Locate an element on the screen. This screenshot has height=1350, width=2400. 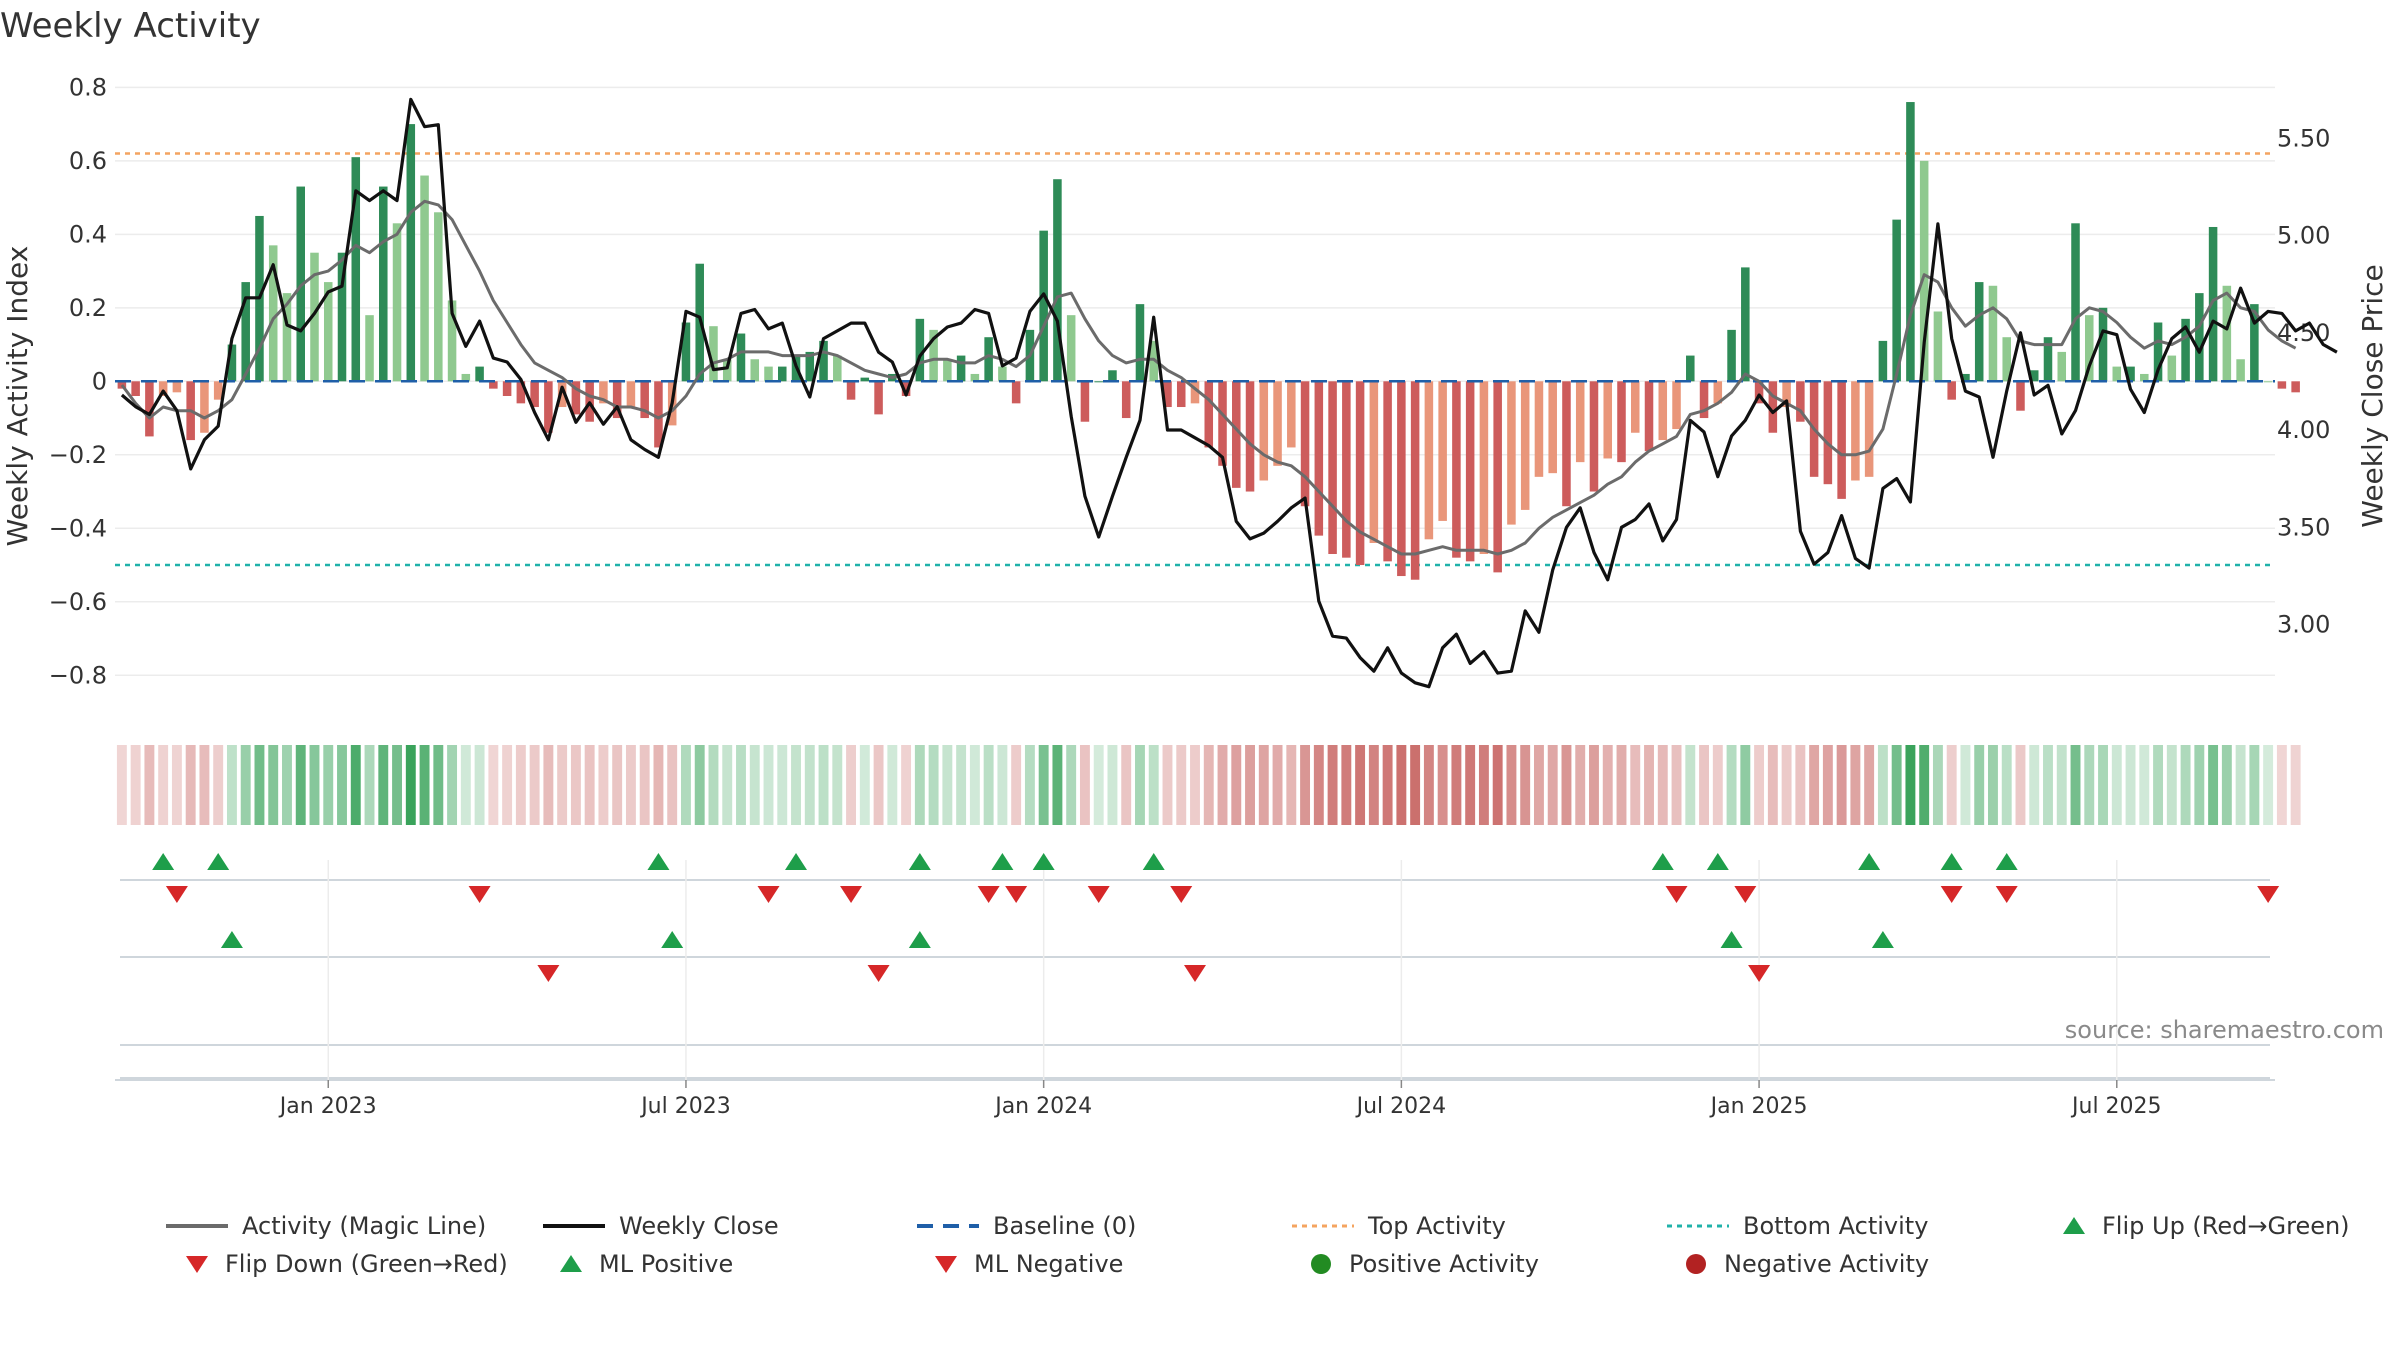
green-triangle-up-icon is located at coordinates (571, 1263).